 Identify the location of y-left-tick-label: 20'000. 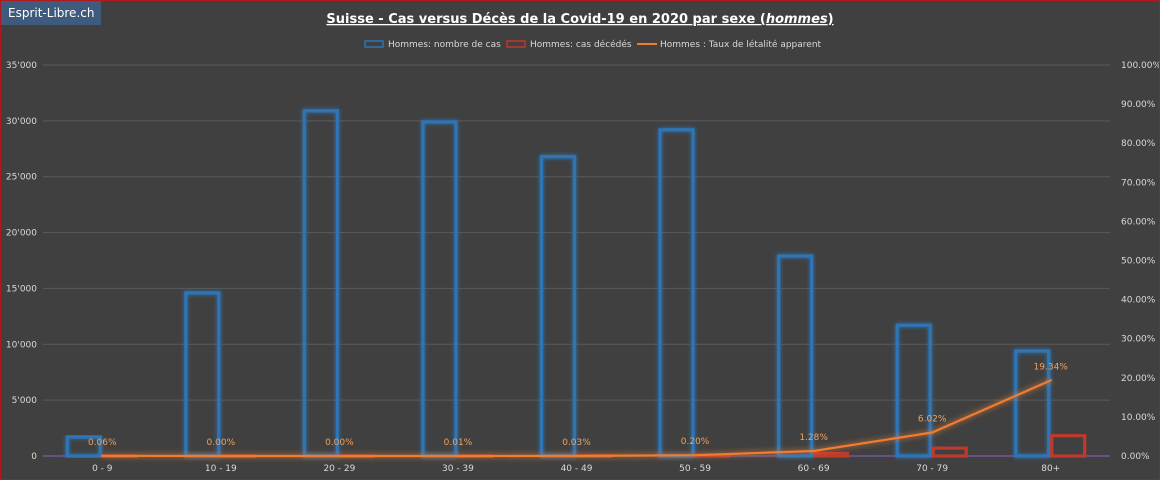
(21, 234).